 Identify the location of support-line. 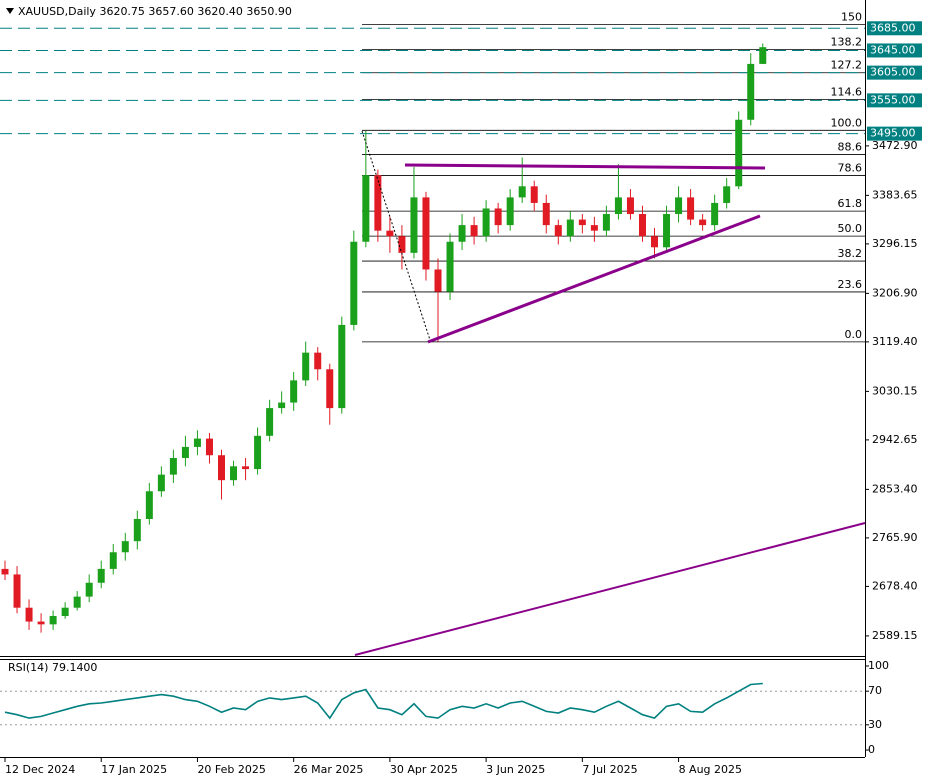
(594, 279).